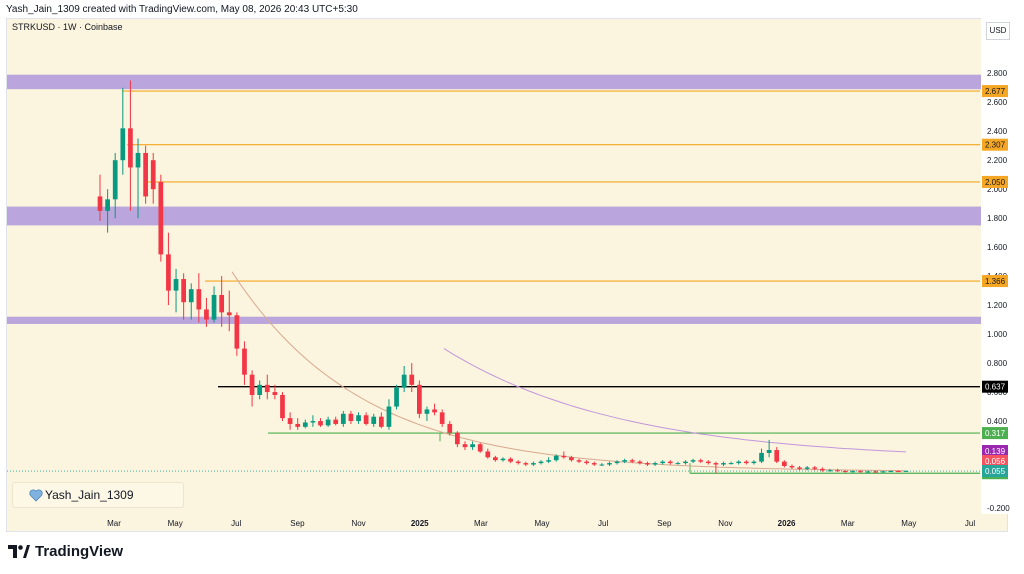  I want to click on x-tick-label: Jul, so click(970, 523).